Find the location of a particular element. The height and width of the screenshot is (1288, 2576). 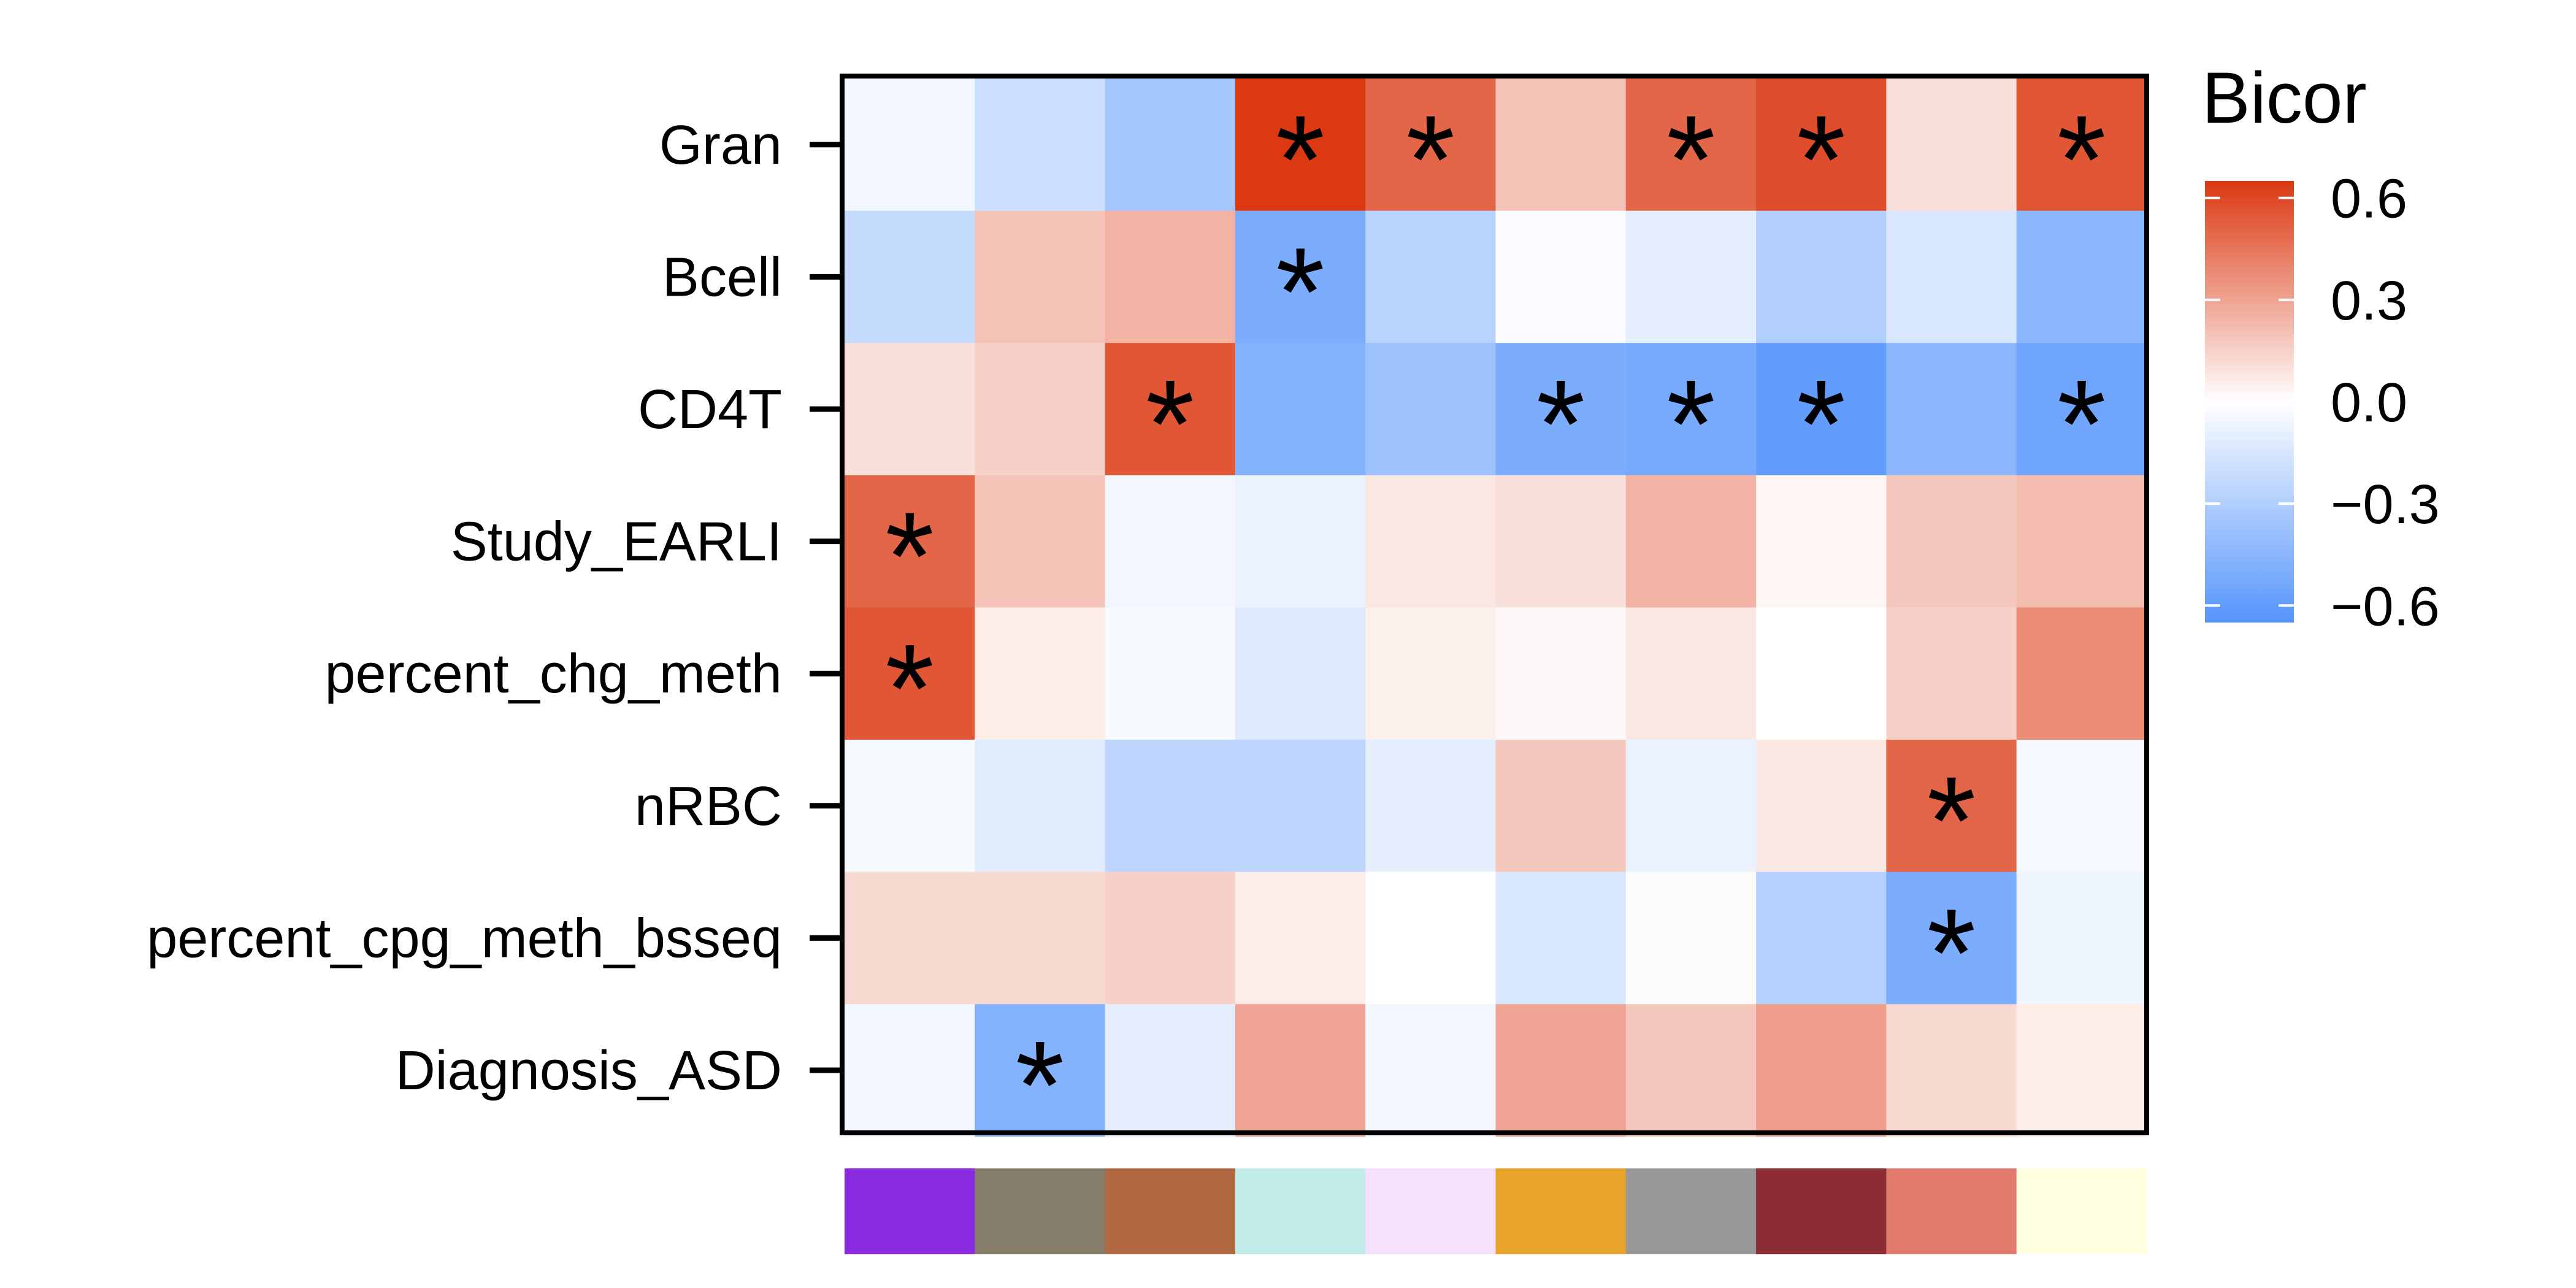

legend-title: Bicor is located at coordinates (2284, 98).